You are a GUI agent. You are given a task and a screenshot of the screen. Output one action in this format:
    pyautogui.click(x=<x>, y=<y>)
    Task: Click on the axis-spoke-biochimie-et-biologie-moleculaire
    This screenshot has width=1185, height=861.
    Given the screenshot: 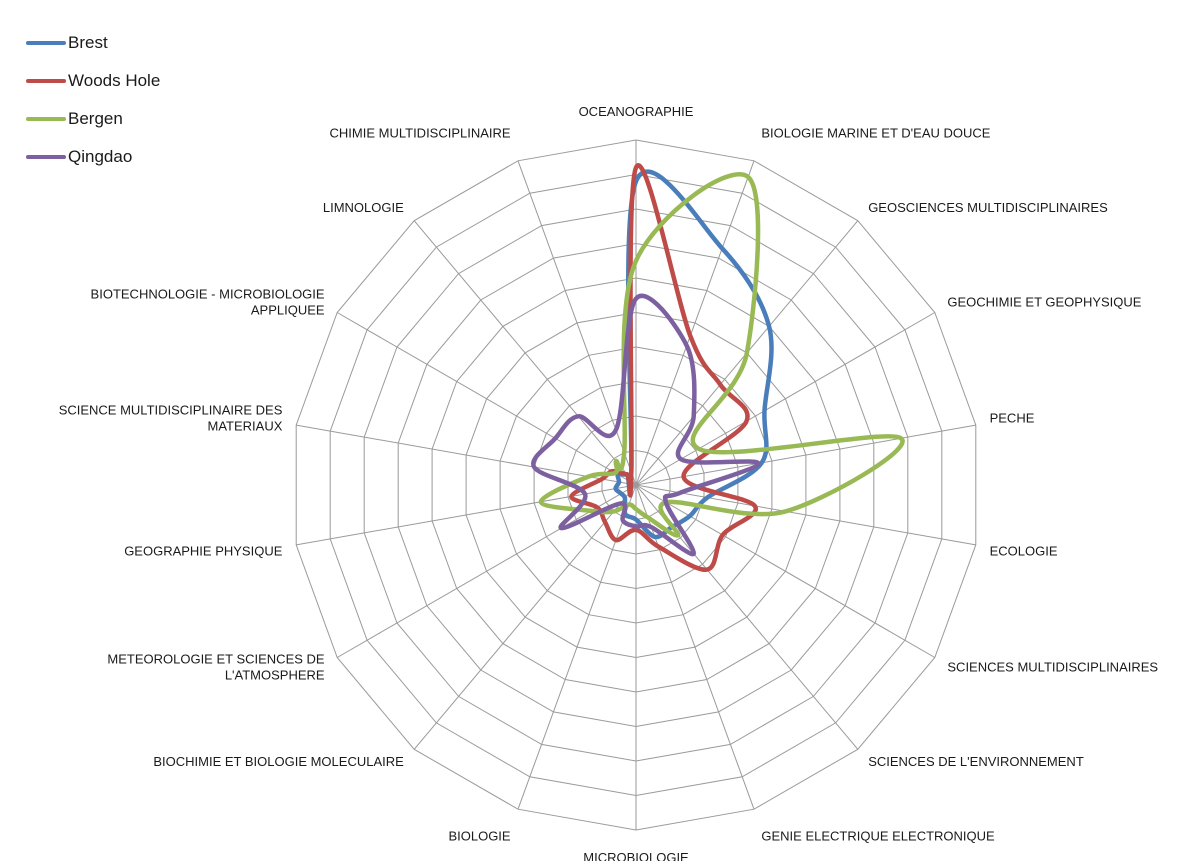 What is the action you would take?
    pyautogui.click(x=525, y=617)
    